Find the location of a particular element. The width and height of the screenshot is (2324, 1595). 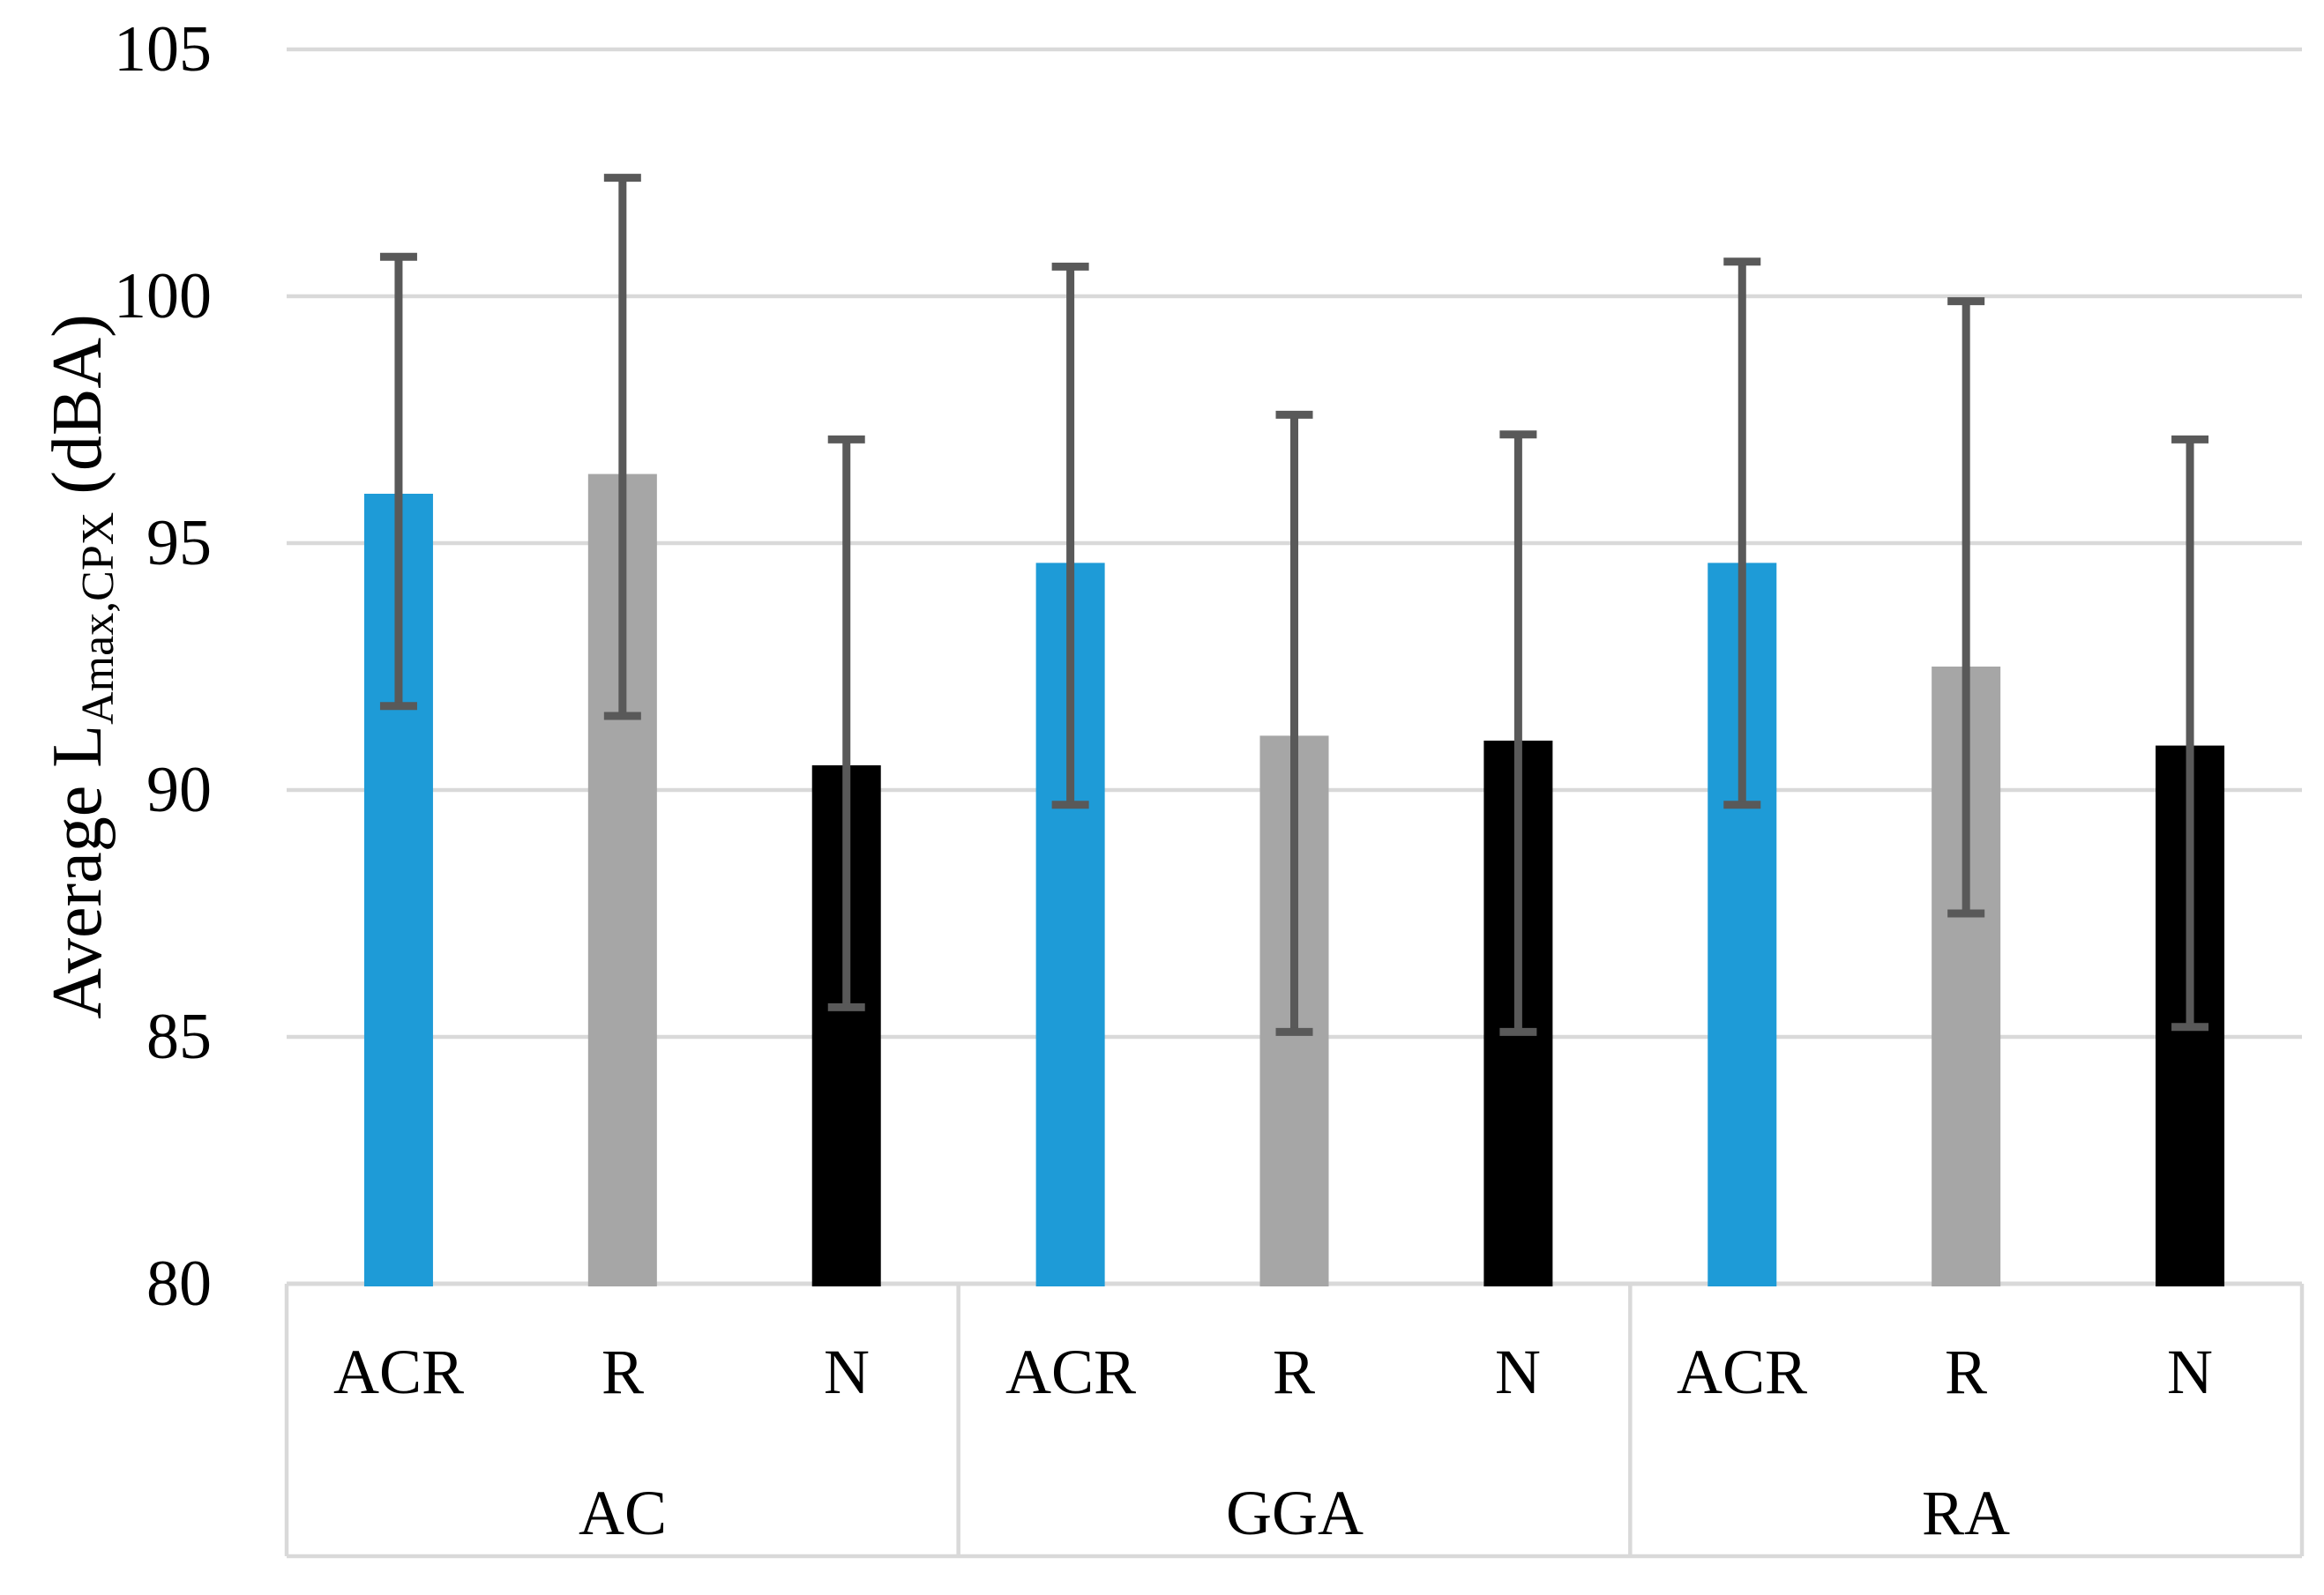

y-tick-label-100: 100 is located at coordinates (163, 296).